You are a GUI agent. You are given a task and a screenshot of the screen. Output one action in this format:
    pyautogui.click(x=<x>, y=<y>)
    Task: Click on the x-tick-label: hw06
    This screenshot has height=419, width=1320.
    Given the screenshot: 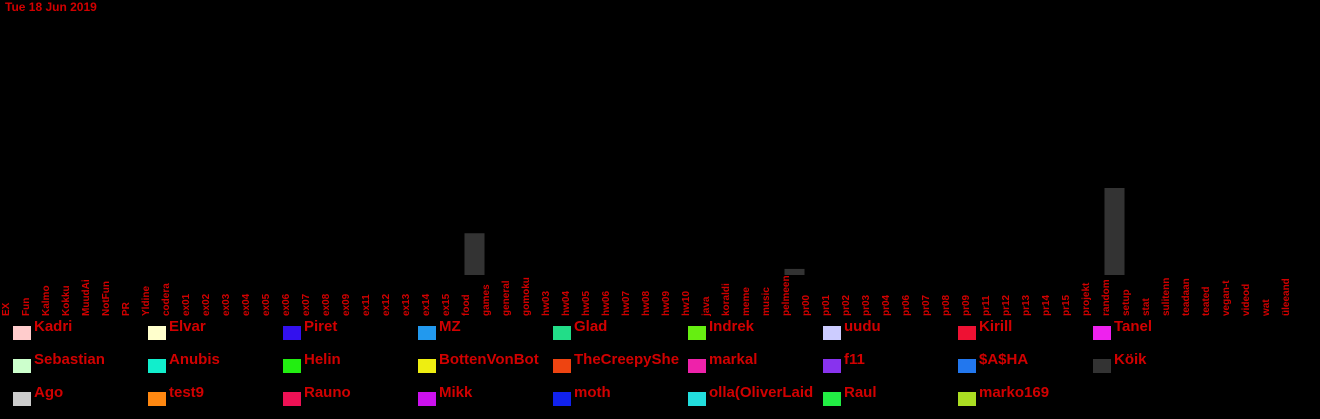 What is the action you would take?
    pyautogui.click(x=606, y=303)
    